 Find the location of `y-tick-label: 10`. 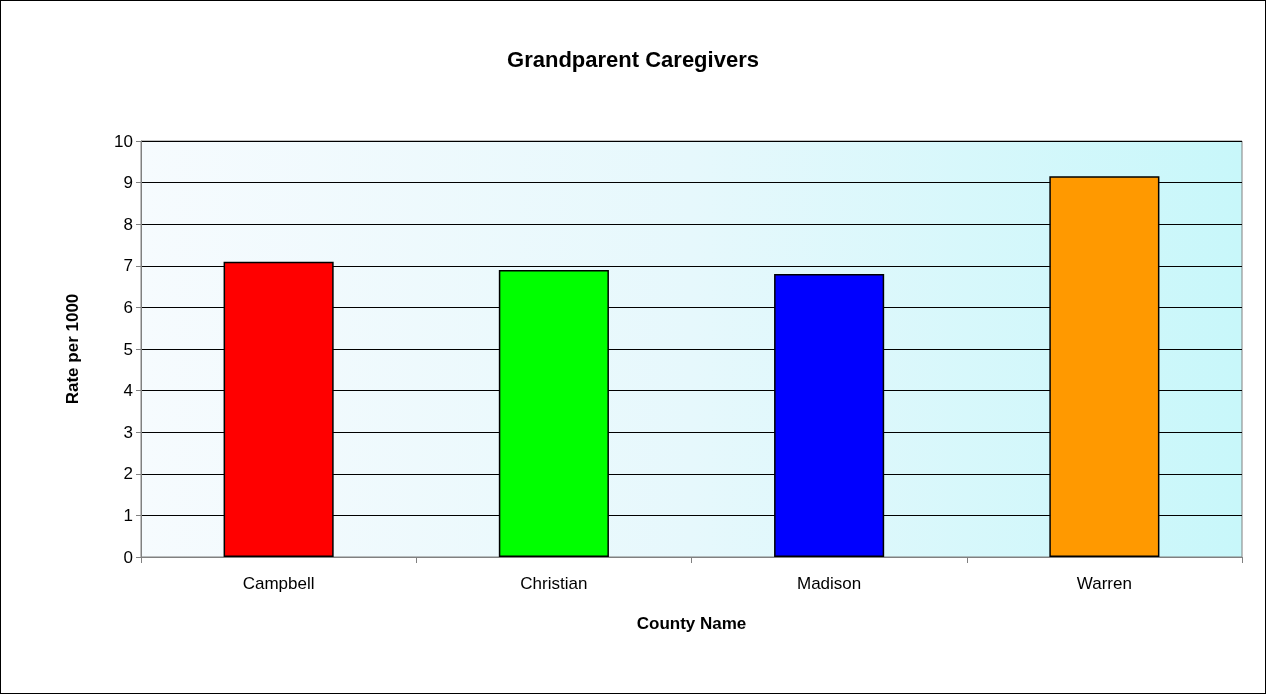

y-tick-label: 10 is located at coordinates (123, 141).